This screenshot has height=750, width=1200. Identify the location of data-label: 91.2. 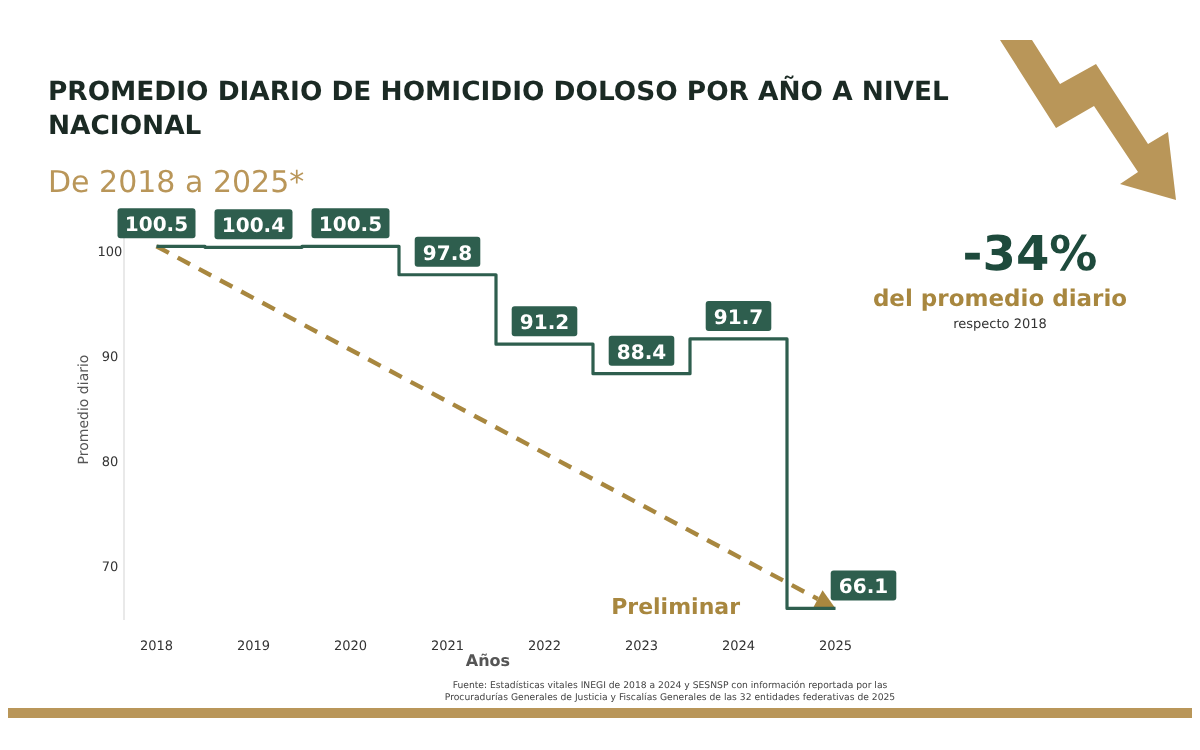
(544, 324).